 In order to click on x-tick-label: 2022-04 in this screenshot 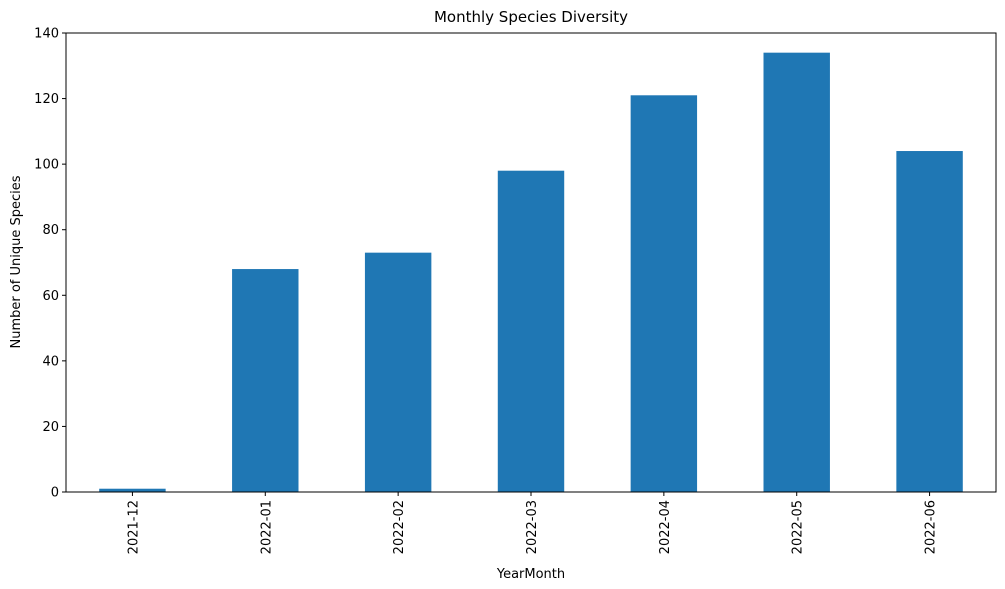, I will do `click(665, 527)`.